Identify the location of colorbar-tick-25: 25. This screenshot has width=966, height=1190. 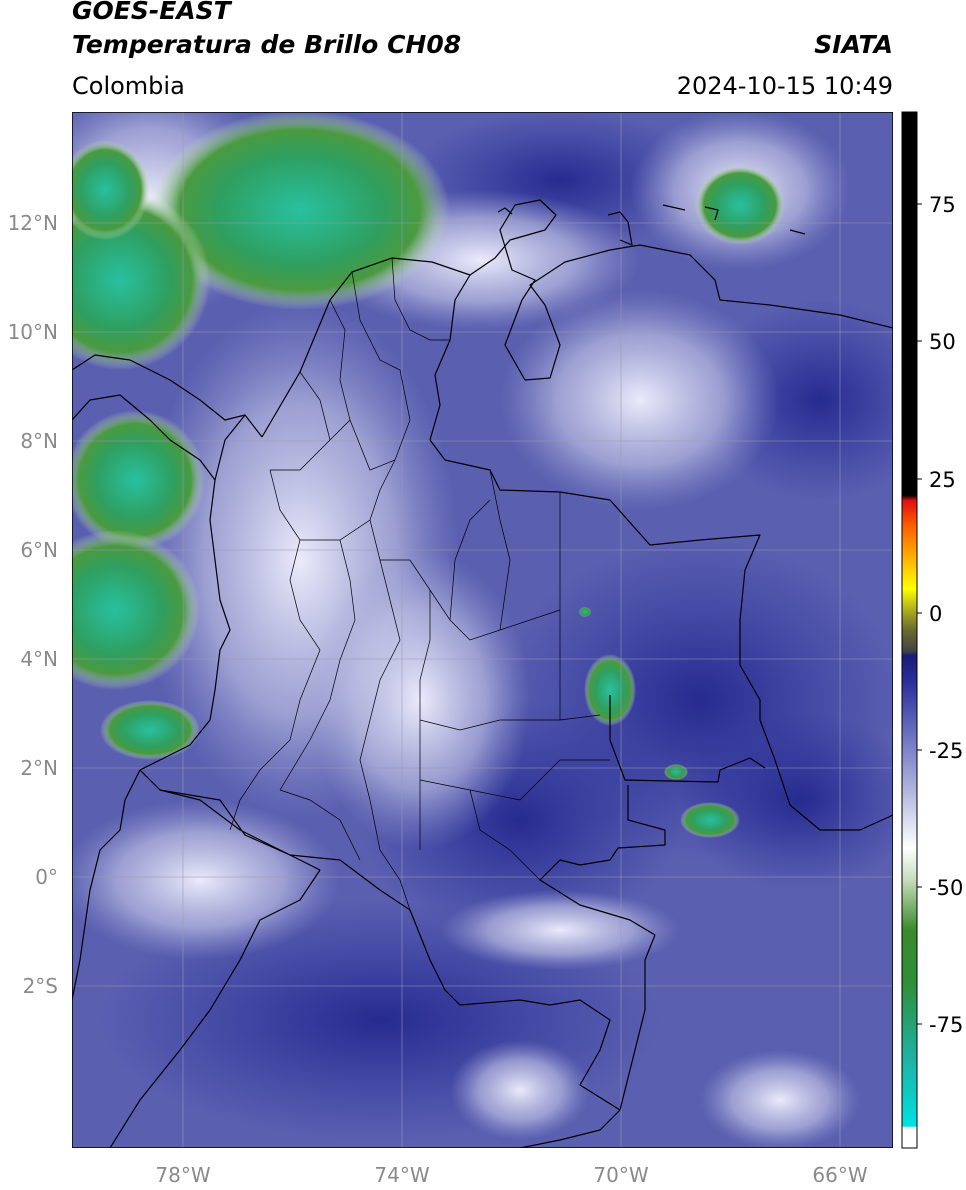
(942, 480).